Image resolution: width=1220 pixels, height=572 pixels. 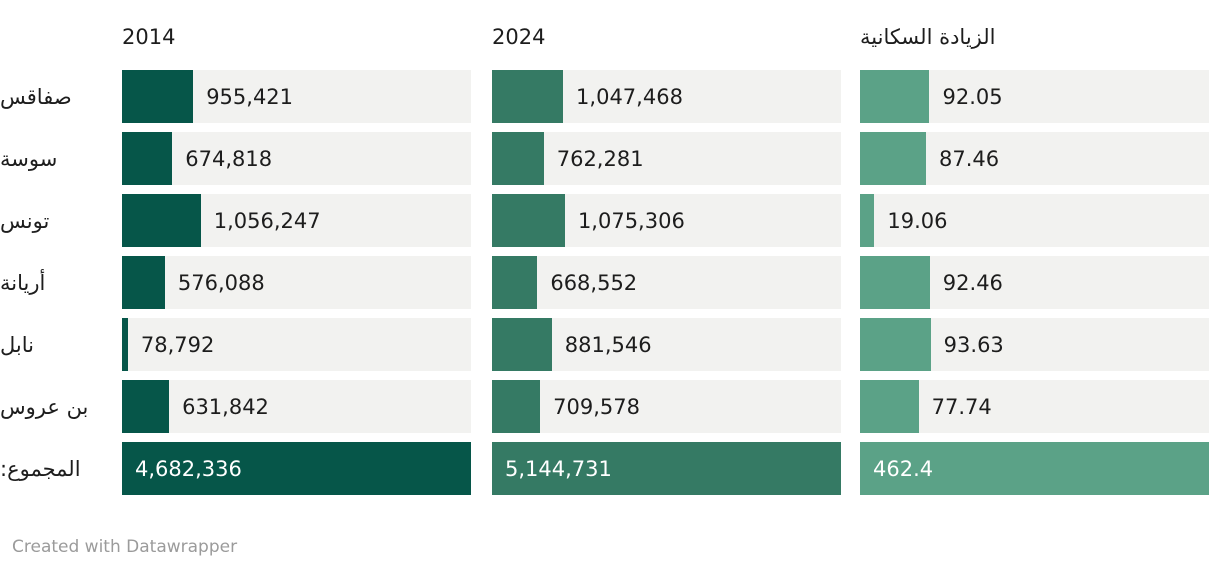 I want to click on row-label: سوسة, so click(x=29, y=158).